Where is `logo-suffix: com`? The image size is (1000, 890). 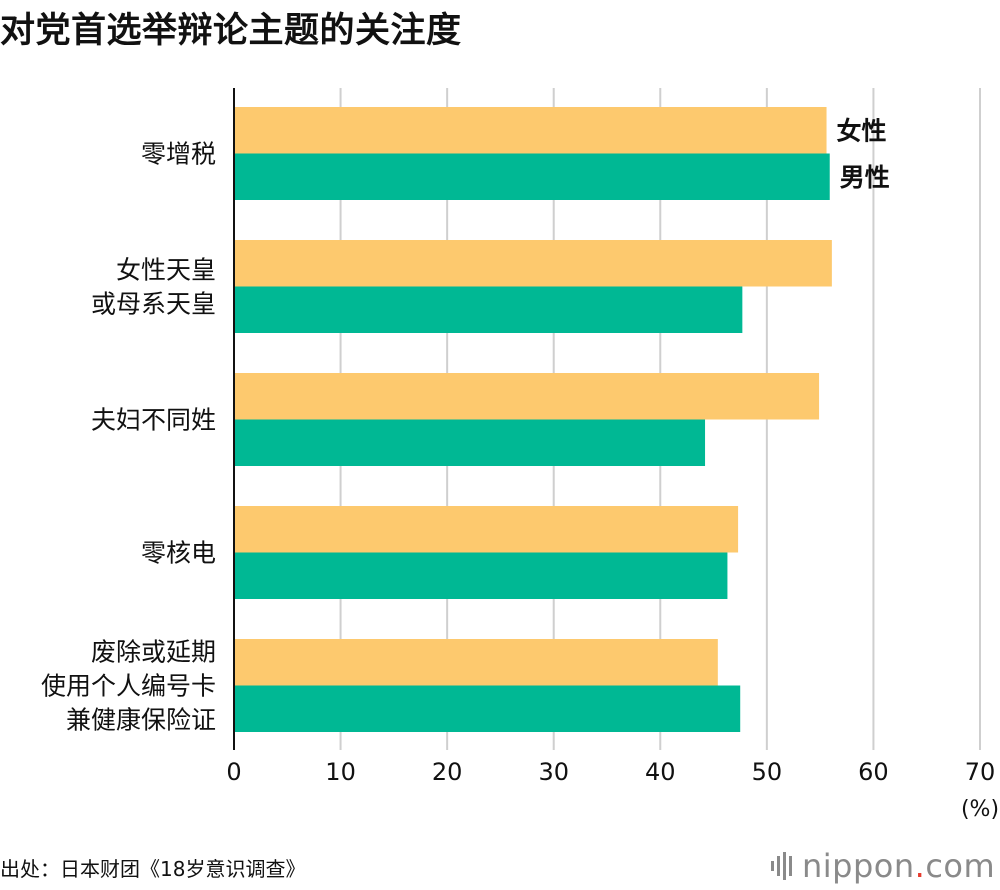 logo-suffix: com is located at coordinates (960, 866).